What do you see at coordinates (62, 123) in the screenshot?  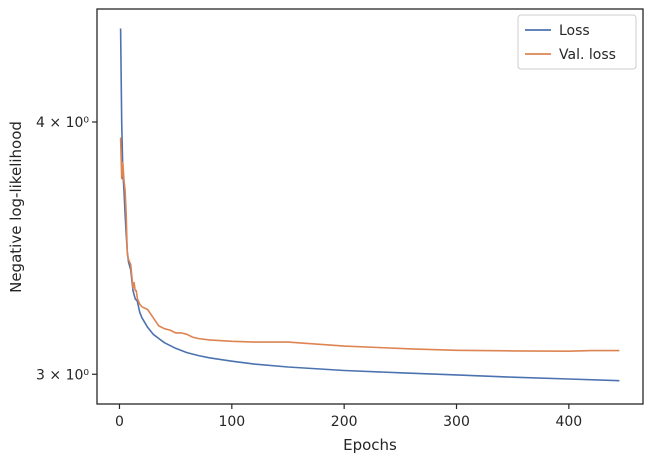 I see `y-tick-label: 4 × 10⁰` at bounding box center [62, 123].